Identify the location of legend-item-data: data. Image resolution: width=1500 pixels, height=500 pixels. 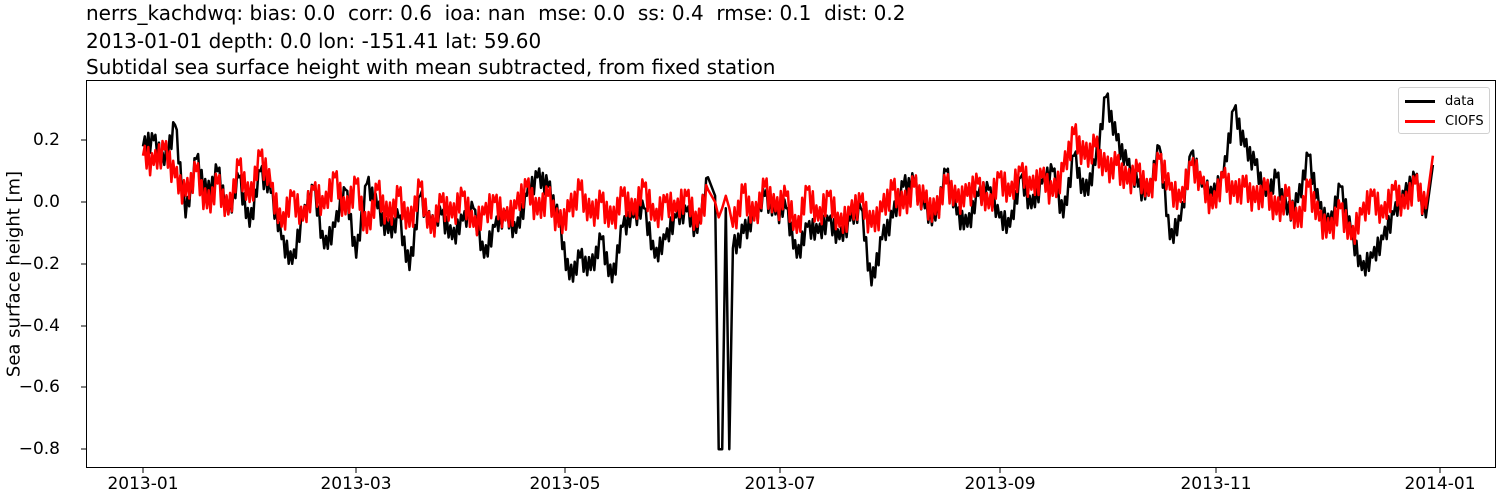
(1439, 101).